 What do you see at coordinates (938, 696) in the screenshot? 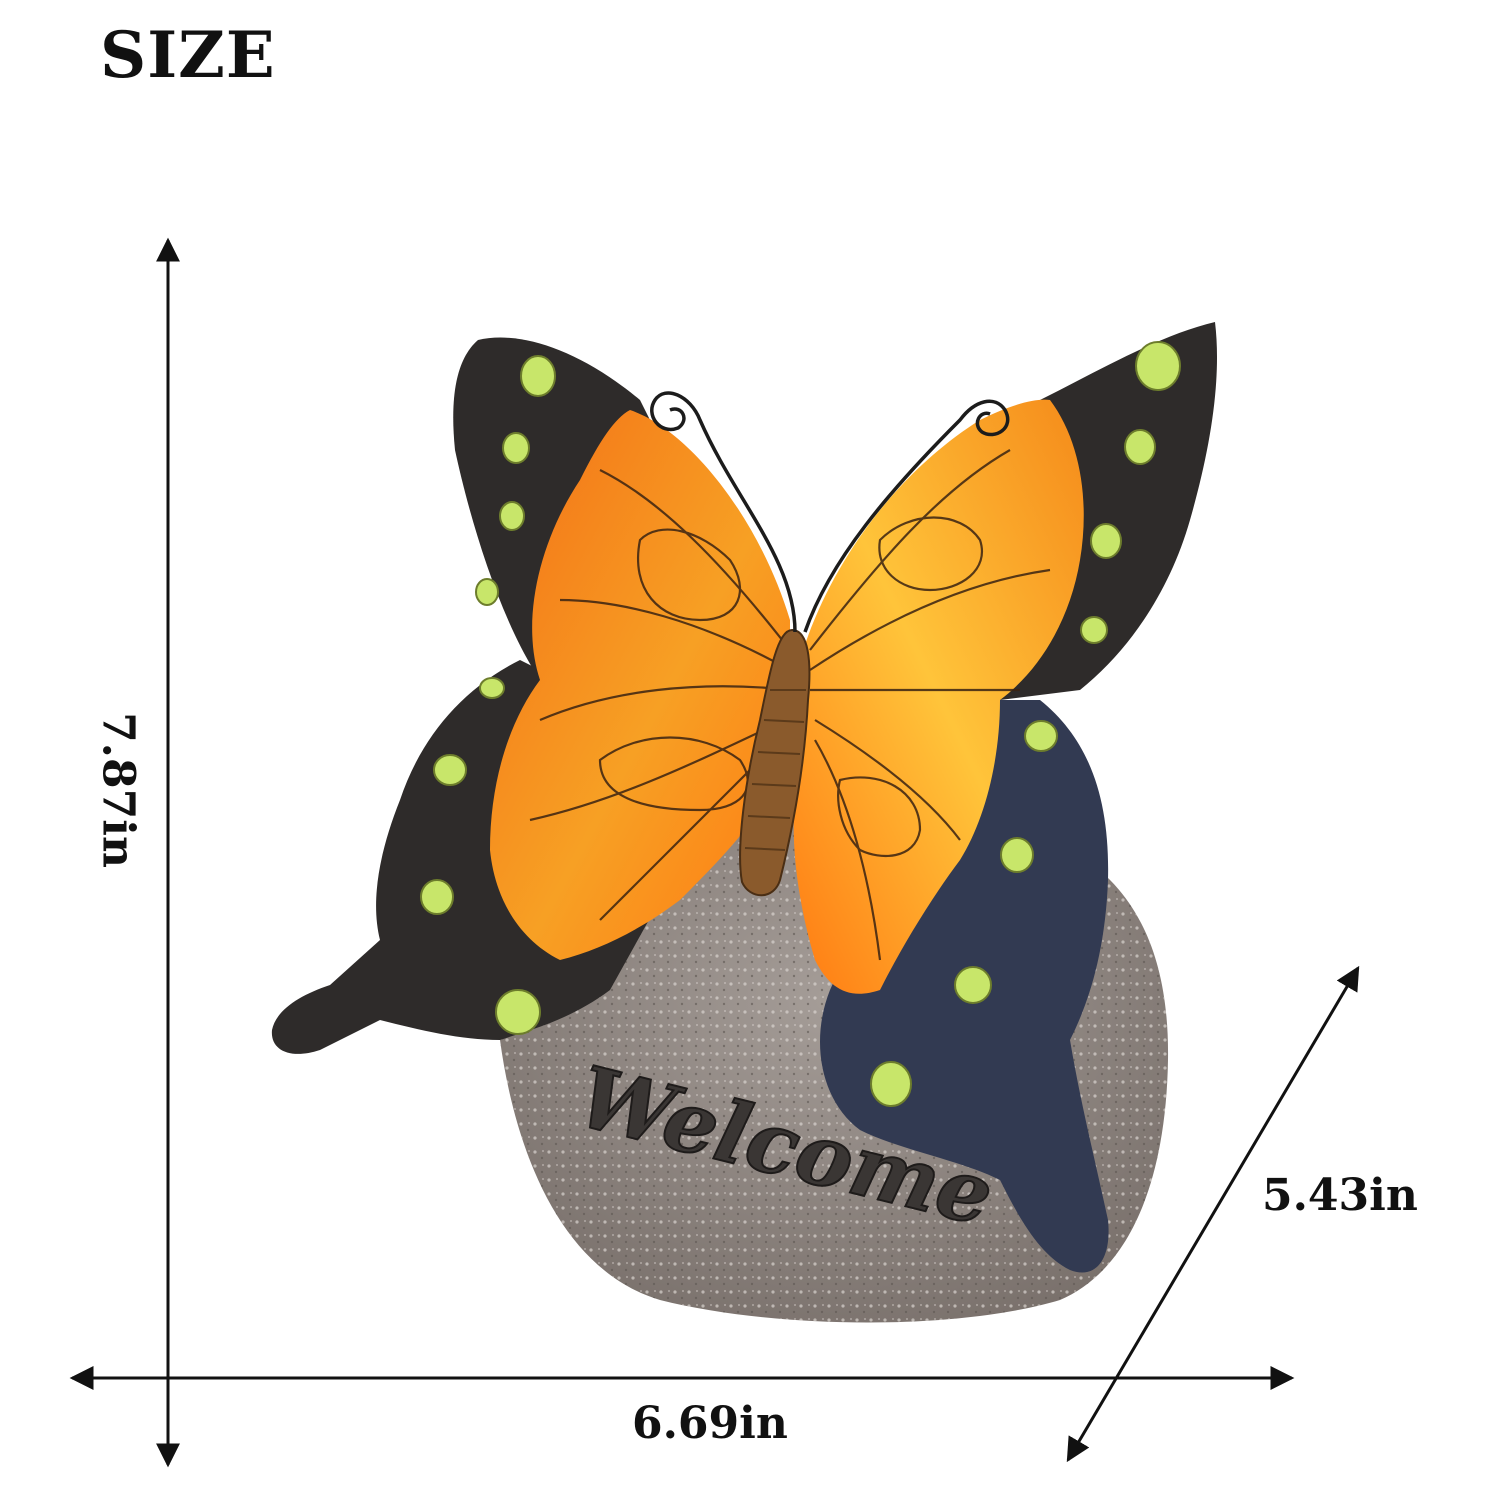
I see `right-orange-wing` at bounding box center [938, 696].